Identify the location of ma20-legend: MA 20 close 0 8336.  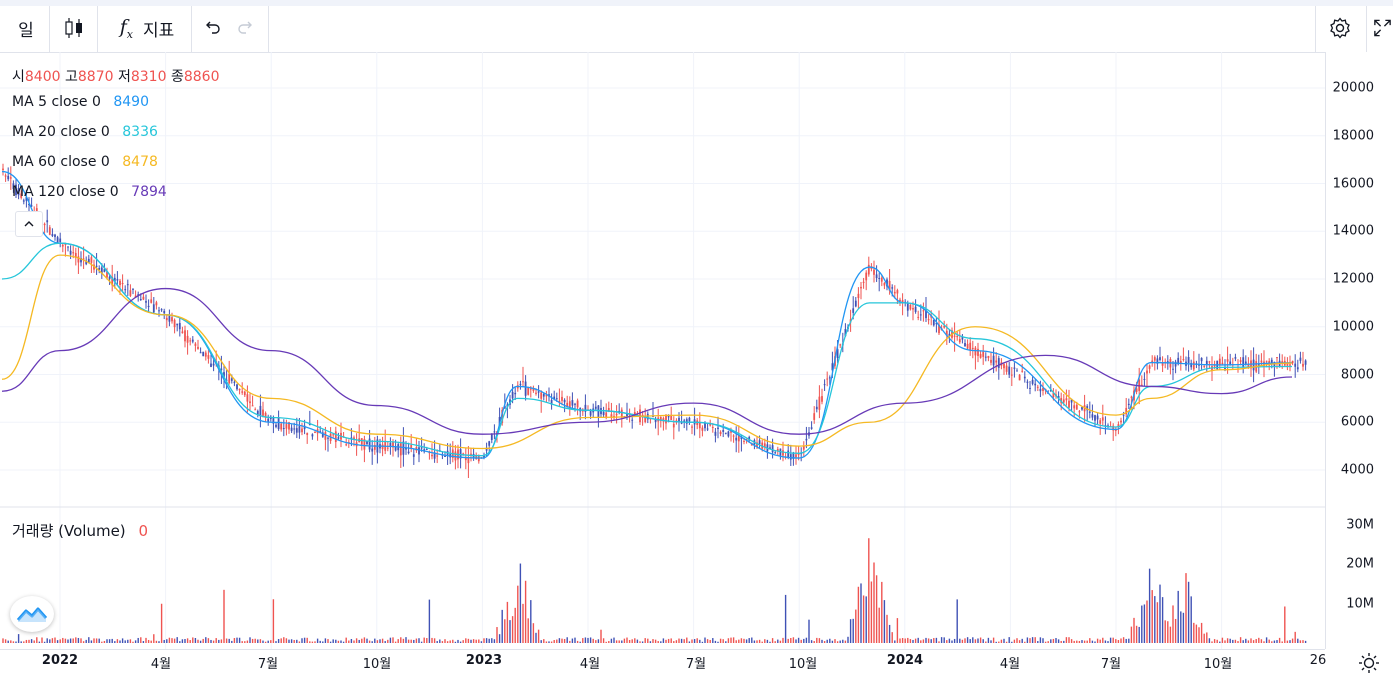
(85, 132).